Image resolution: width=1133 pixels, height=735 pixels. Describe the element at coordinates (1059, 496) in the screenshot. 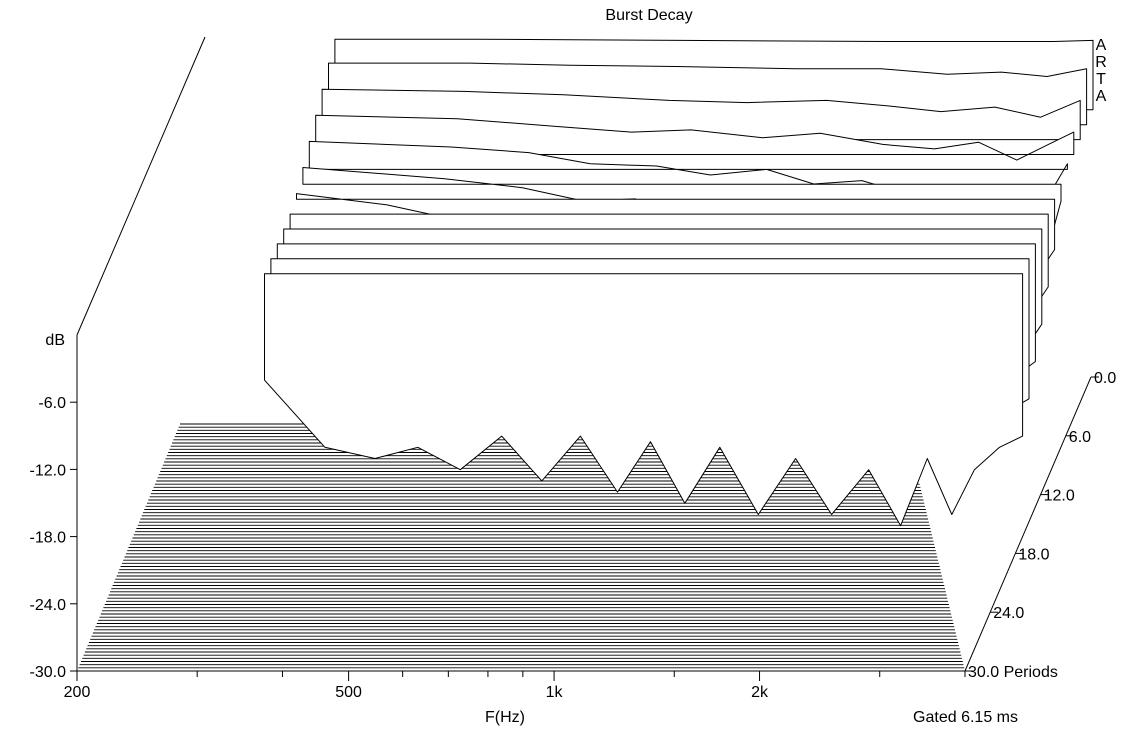

I see `z-tick-label: 12.0` at that location.